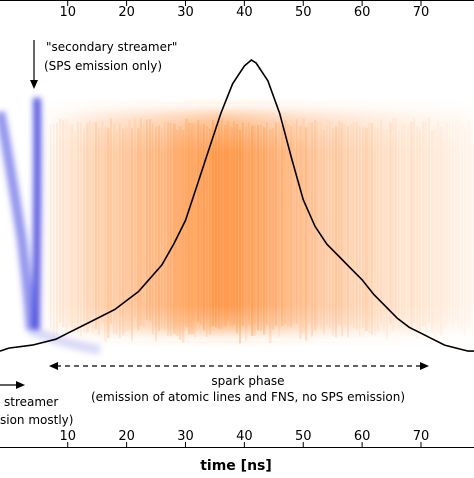 The width and height of the screenshot is (474, 478). I want to click on top-tick-label-60: 60, so click(362, 12).